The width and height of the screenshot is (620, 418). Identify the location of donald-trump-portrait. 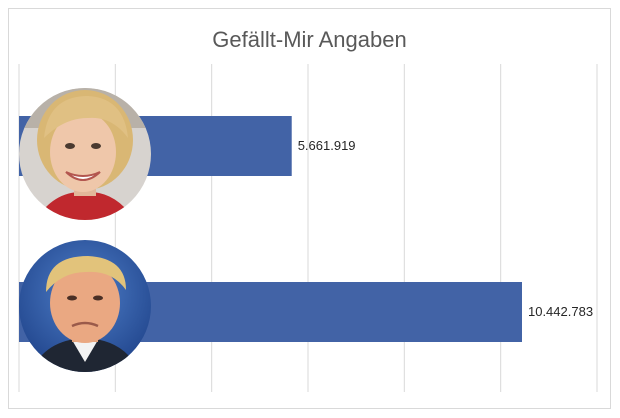
(85, 306).